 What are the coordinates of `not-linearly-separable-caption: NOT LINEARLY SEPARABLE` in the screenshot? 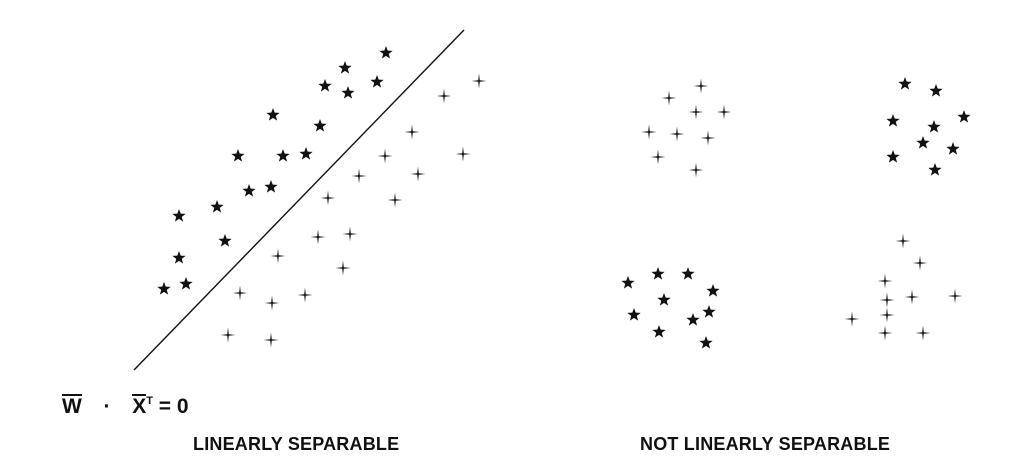 It's located at (765, 444).